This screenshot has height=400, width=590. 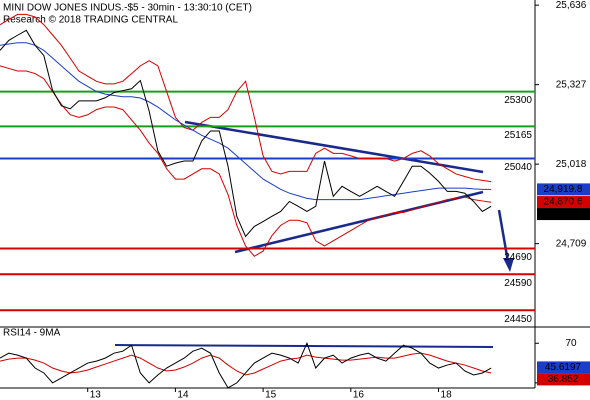 I want to click on price-marker-label: 24,870.6, so click(x=563, y=202).